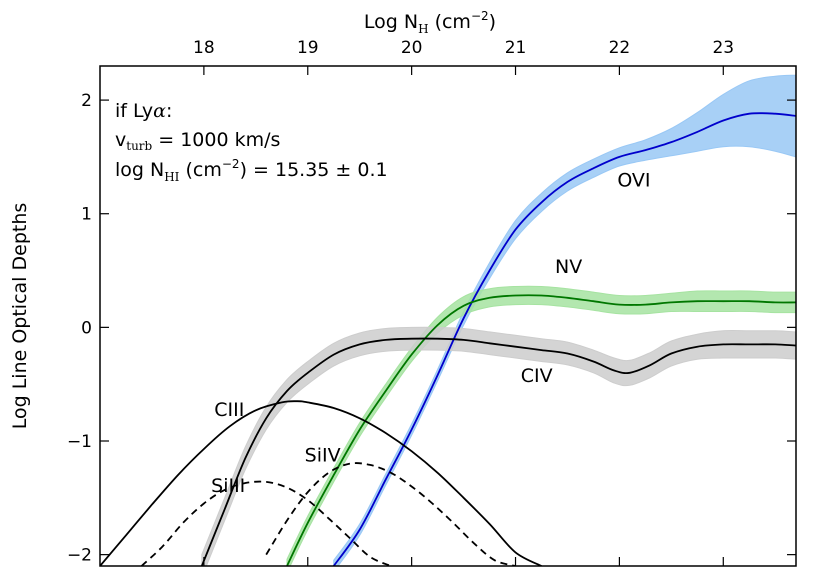  Describe the element at coordinates (516, 48) in the screenshot. I see `x-tick-label-21: 21` at that location.